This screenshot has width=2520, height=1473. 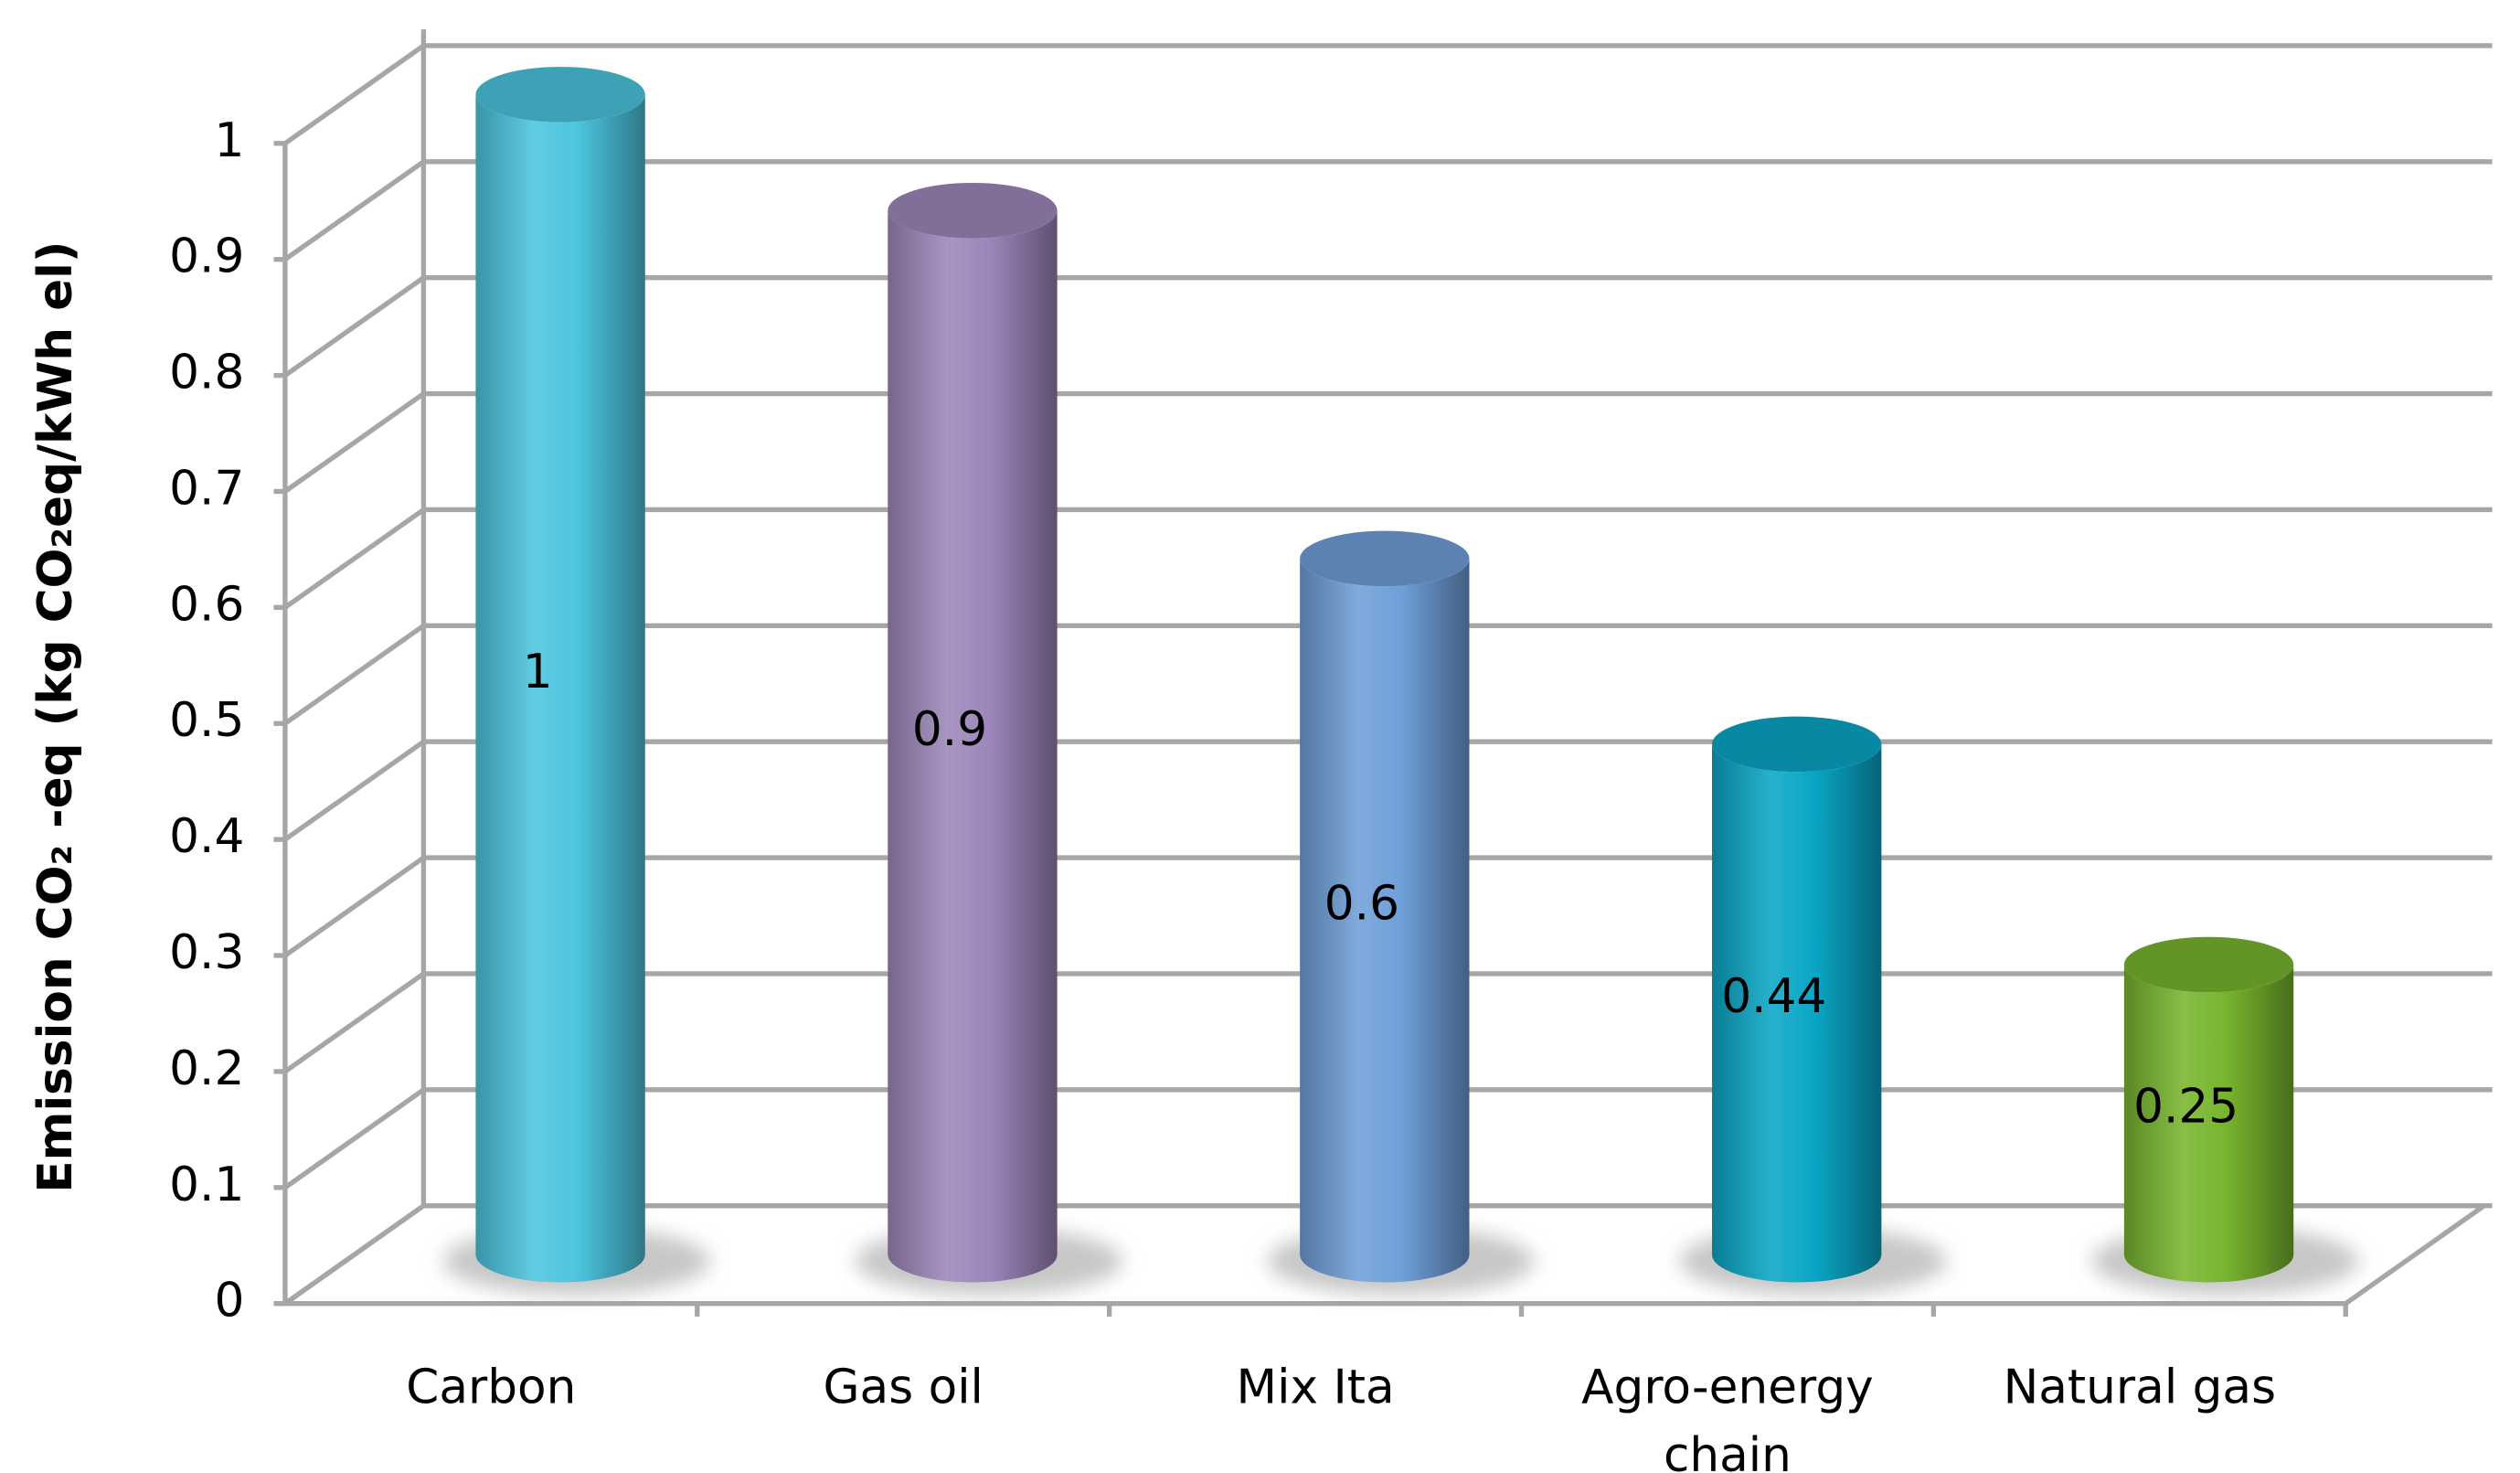 What do you see at coordinates (206, 720) in the screenshot?
I see `y-tick-label: 0.5` at bounding box center [206, 720].